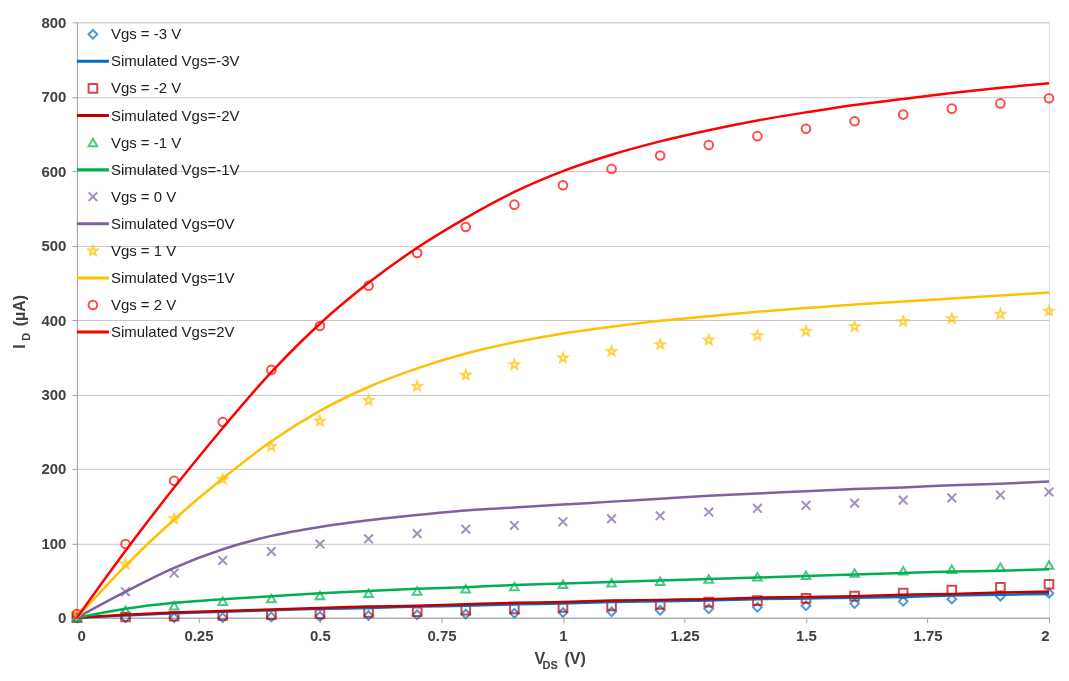  I want to click on y-tick-label: 400, so click(54, 320).